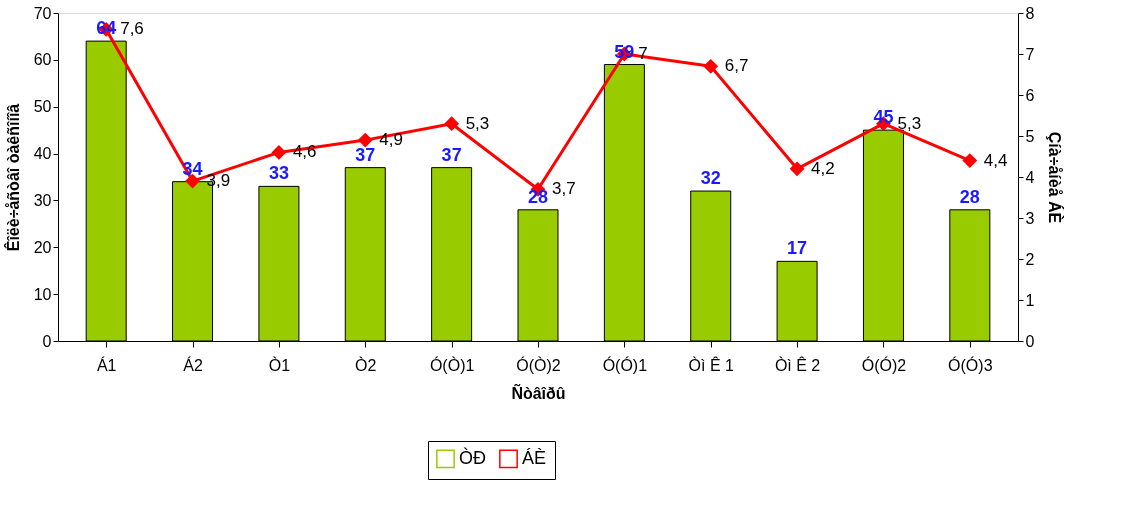 The width and height of the screenshot is (1132, 523). What do you see at coordinates (1030, 177) in the screenshot?
I see `y2-tick-label: 4` at bounding box center [1030, 177].